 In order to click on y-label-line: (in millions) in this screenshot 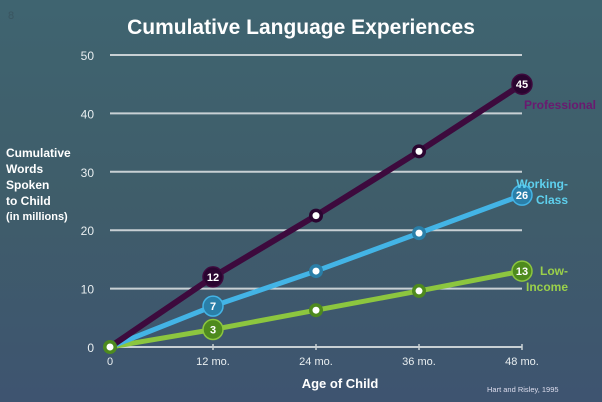, I will do `click(37, 217)`.